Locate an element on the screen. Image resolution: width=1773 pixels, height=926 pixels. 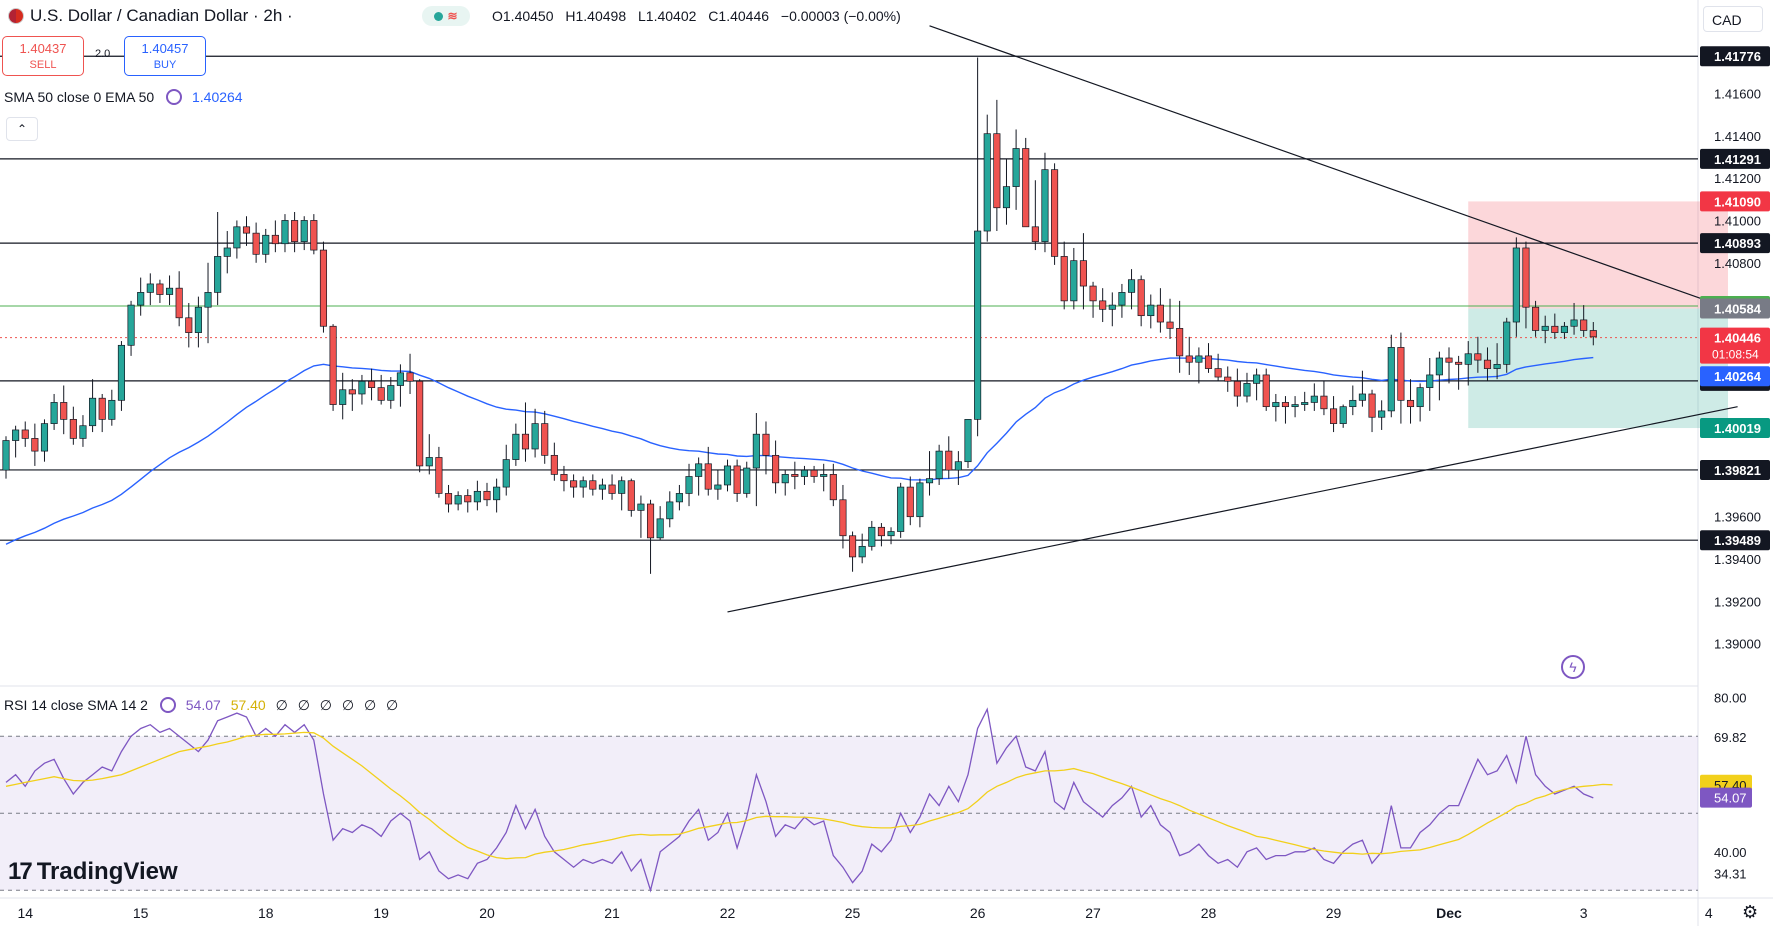
time-axis-label: 14 is located at coordinates (25, 913).